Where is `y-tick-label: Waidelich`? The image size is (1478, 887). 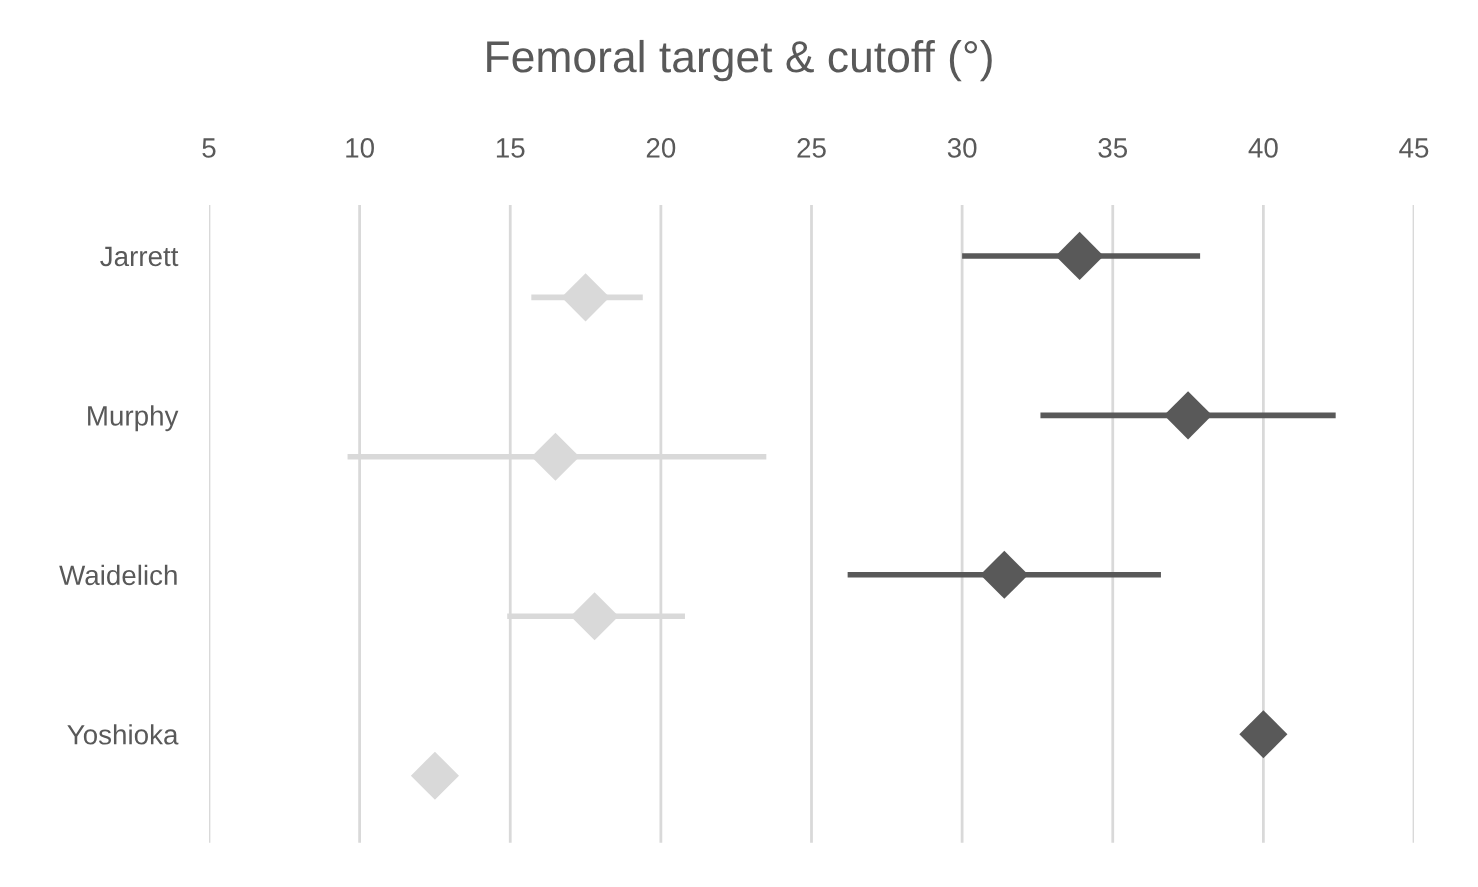
y-tick-label: Waidelich is located at coordinates (118, 575).